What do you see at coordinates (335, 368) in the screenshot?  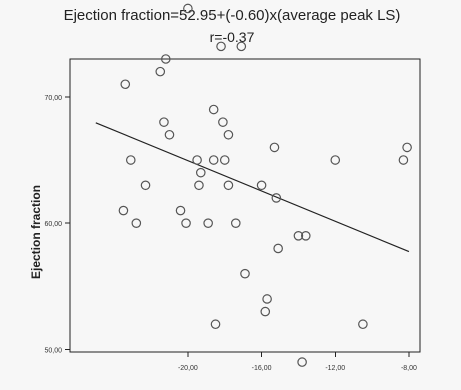 I see `x-tick-label: -12,00` at bounding box center [335, 368].